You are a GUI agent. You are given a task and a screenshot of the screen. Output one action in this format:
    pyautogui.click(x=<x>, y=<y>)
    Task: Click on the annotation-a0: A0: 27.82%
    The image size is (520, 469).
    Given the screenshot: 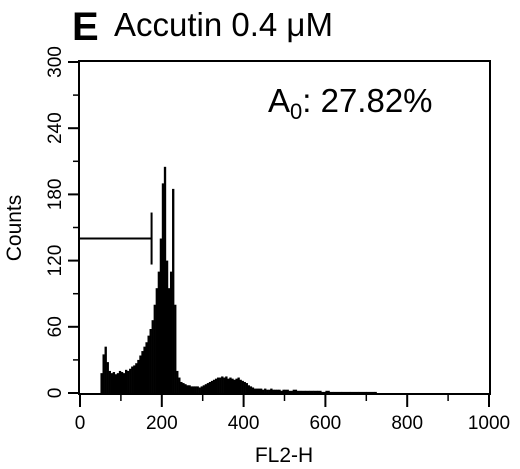 What is the action you would take?
    pyautogui.click(x=350, y=103)
    